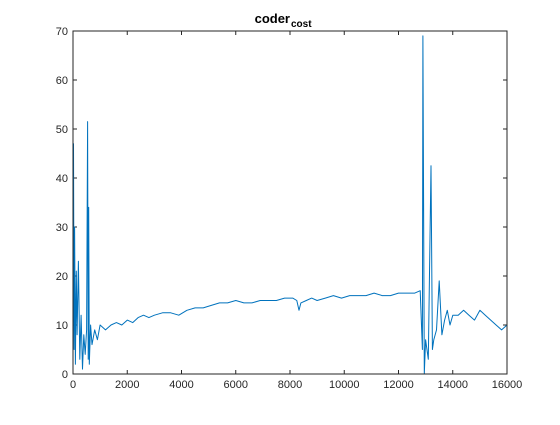  What do you see at coordinates (65, 375) in the screenshot?
I see `y-tick-label: 0` at bounding box center [65, 375].